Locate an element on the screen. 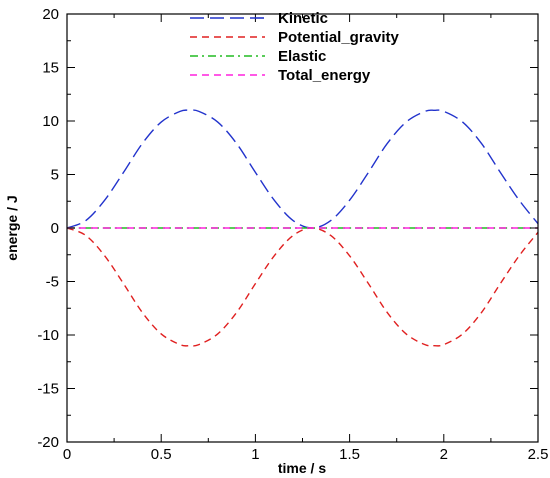 The height and width of the screenshot is (478, 550). legend-label-potential-gravity: Potential_gravity is located at coordinates (339, 37).